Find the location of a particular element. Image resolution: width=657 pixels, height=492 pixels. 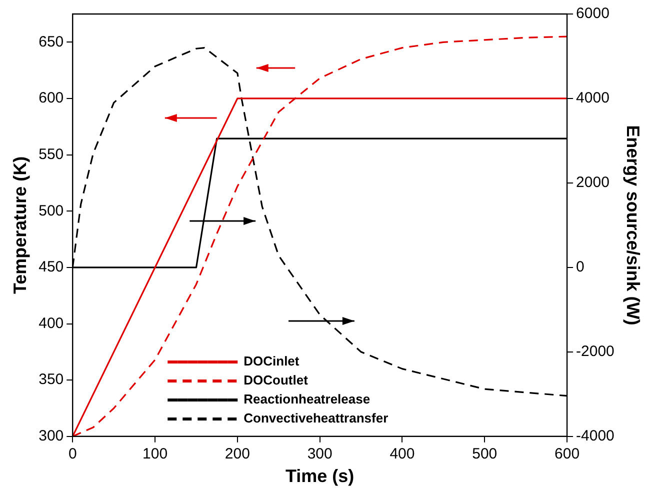

legend-label: Convectiveheattransfer is located at coordinates (316, 418).